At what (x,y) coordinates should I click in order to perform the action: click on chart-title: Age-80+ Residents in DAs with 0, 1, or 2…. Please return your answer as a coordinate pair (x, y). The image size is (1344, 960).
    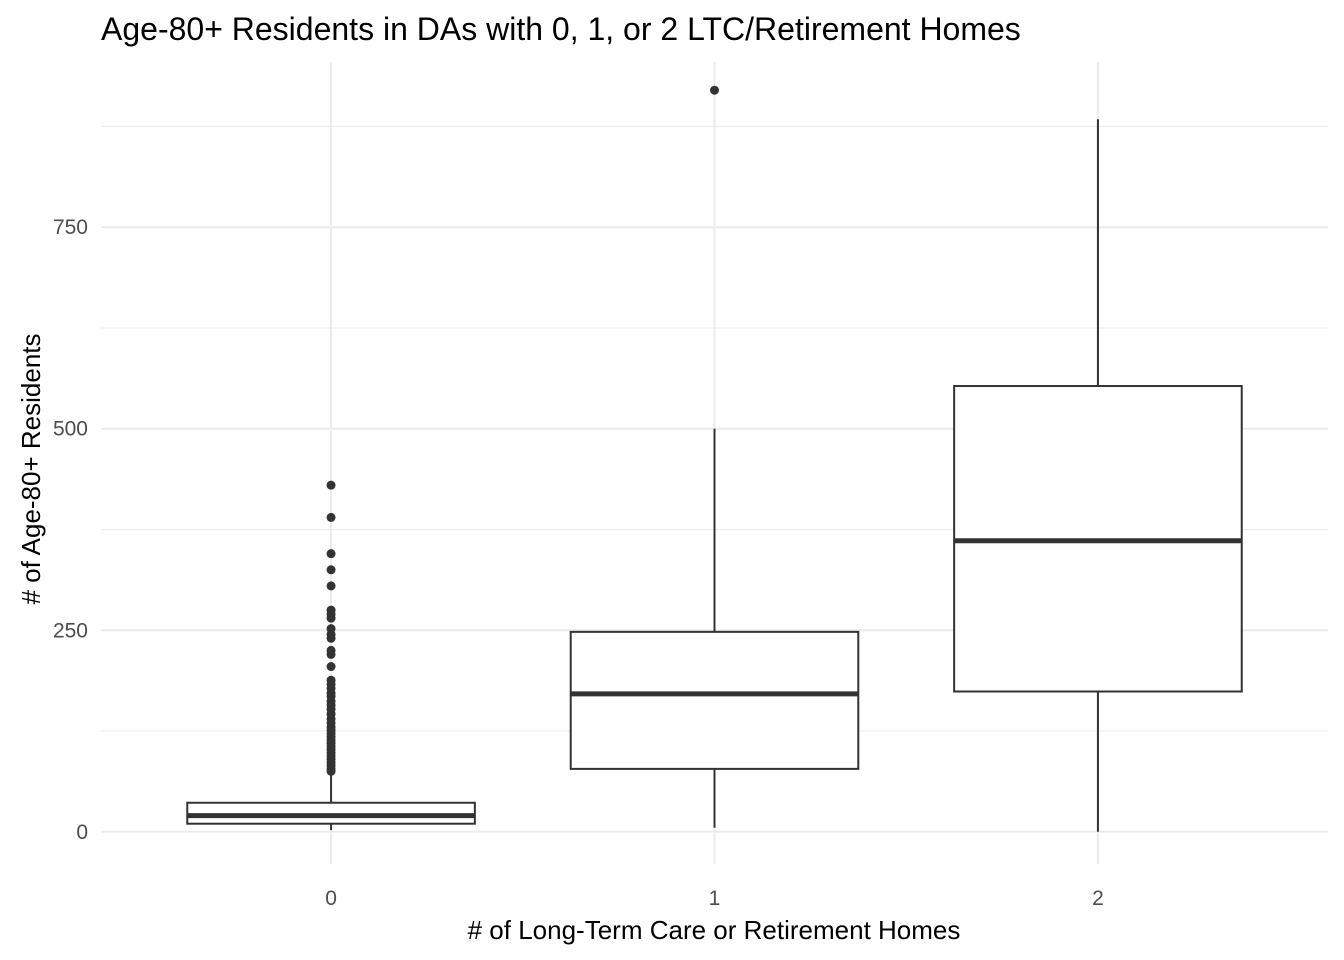
    Looking at the image, I should click on (561, 29).